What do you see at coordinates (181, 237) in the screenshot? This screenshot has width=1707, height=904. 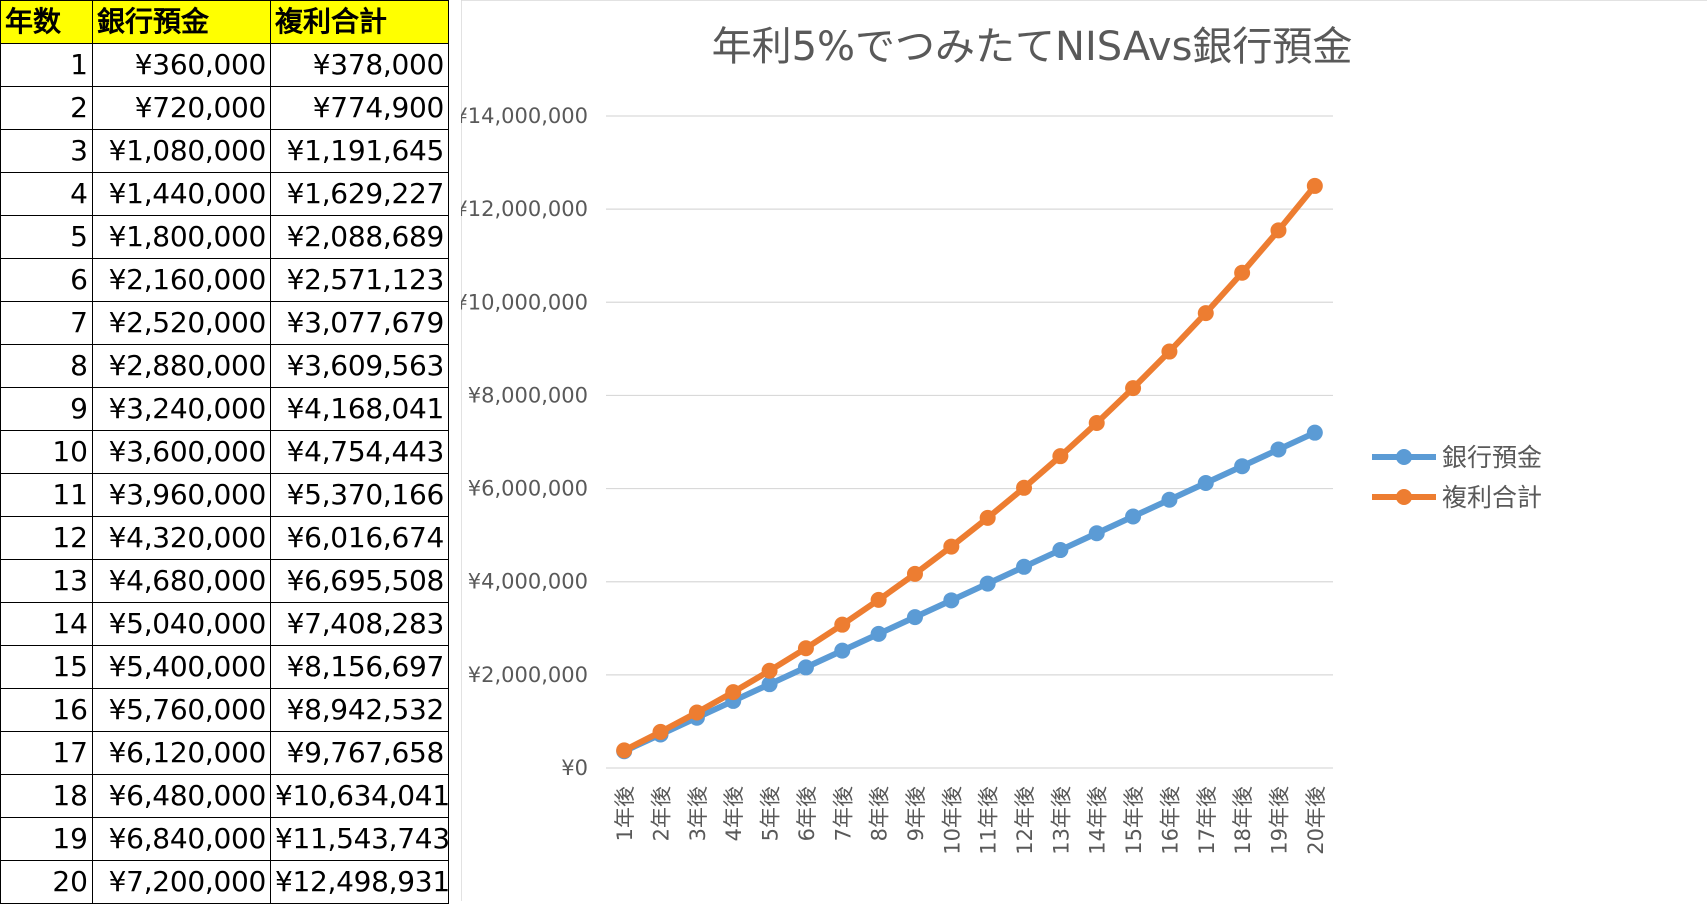 I see `cell-bank-deposit: ¥1,800,000` at bounding box center [181, 237].